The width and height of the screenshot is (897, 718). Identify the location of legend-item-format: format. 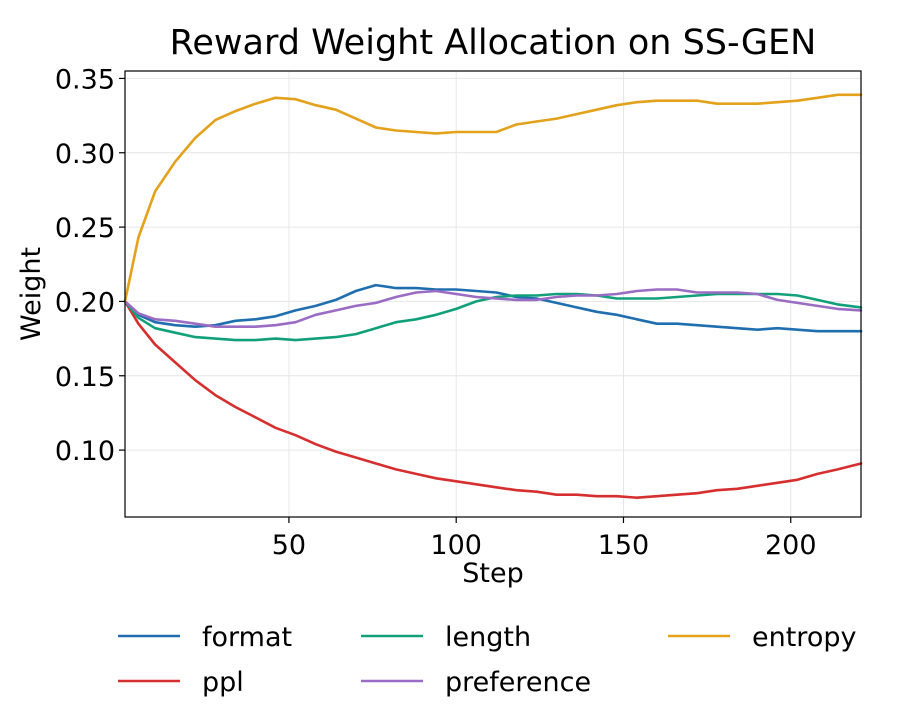
(205, 637).